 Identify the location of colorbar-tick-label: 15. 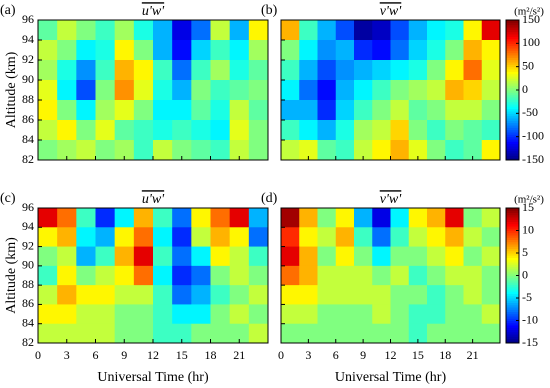
(528, 207).